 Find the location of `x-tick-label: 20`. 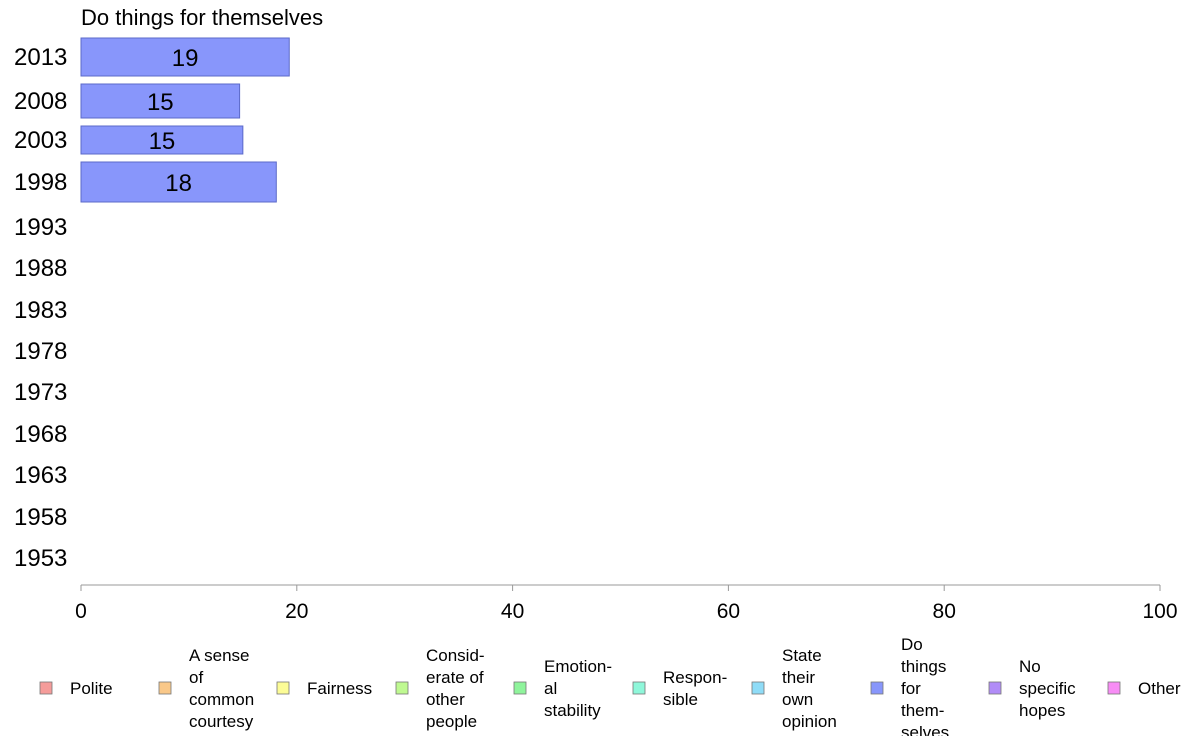

x-tick-label: 20 is located at coordinates (296, 611).